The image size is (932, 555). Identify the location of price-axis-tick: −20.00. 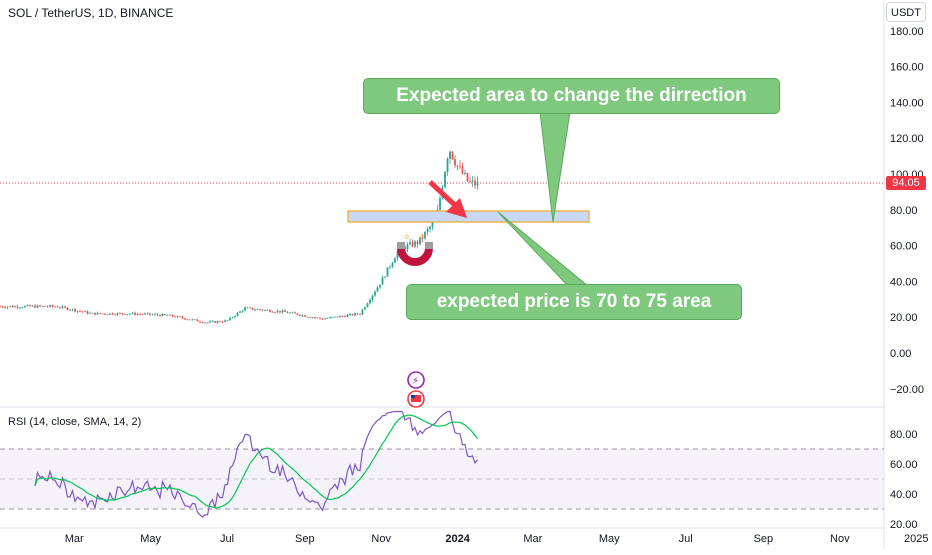
(907, 390).